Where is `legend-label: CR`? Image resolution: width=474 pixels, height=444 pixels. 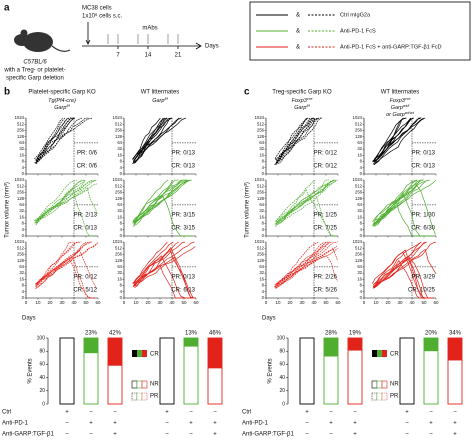 legend-label: CR is located at coordinates (154, 355).